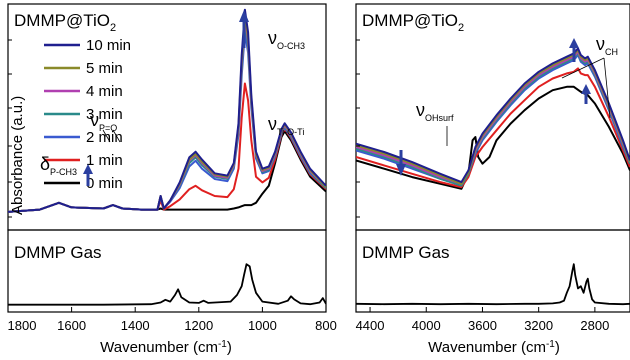  Describe the element at coordinates (198, 325) in the screenshot. I see `x-tick-label: 1200` at that location.